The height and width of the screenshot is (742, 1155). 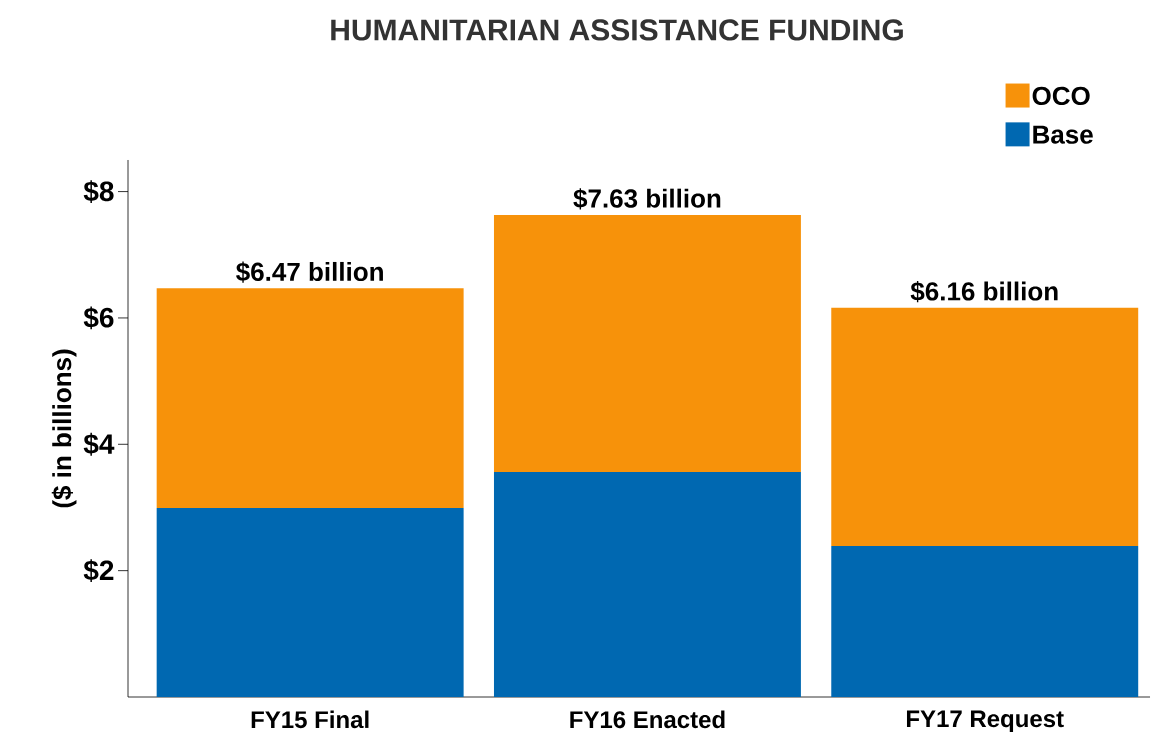 I want to click on y-tick-label: $4, so click(x=99, y=444).